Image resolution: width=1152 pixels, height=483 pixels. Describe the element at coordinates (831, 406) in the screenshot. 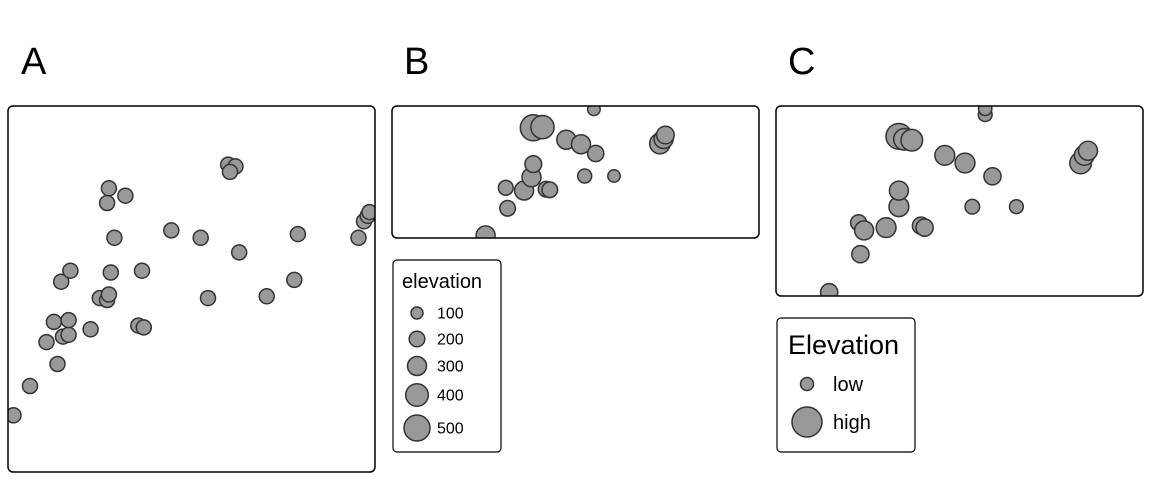

I see `legend-c-entries: low high` at that location.